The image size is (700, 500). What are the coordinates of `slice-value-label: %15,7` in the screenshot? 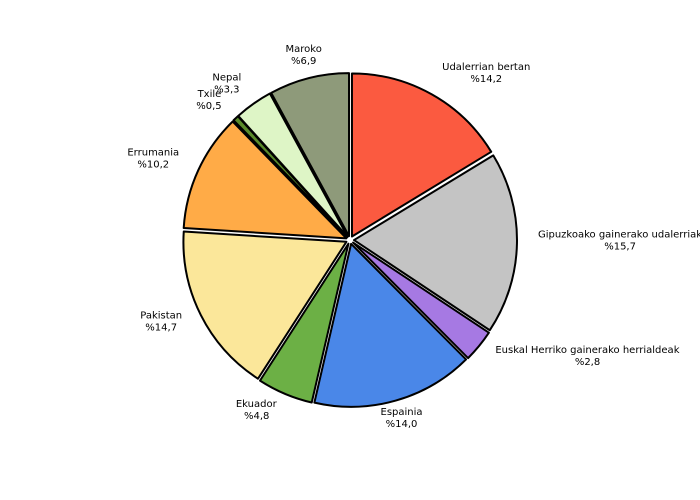 It's located at (620, 247).